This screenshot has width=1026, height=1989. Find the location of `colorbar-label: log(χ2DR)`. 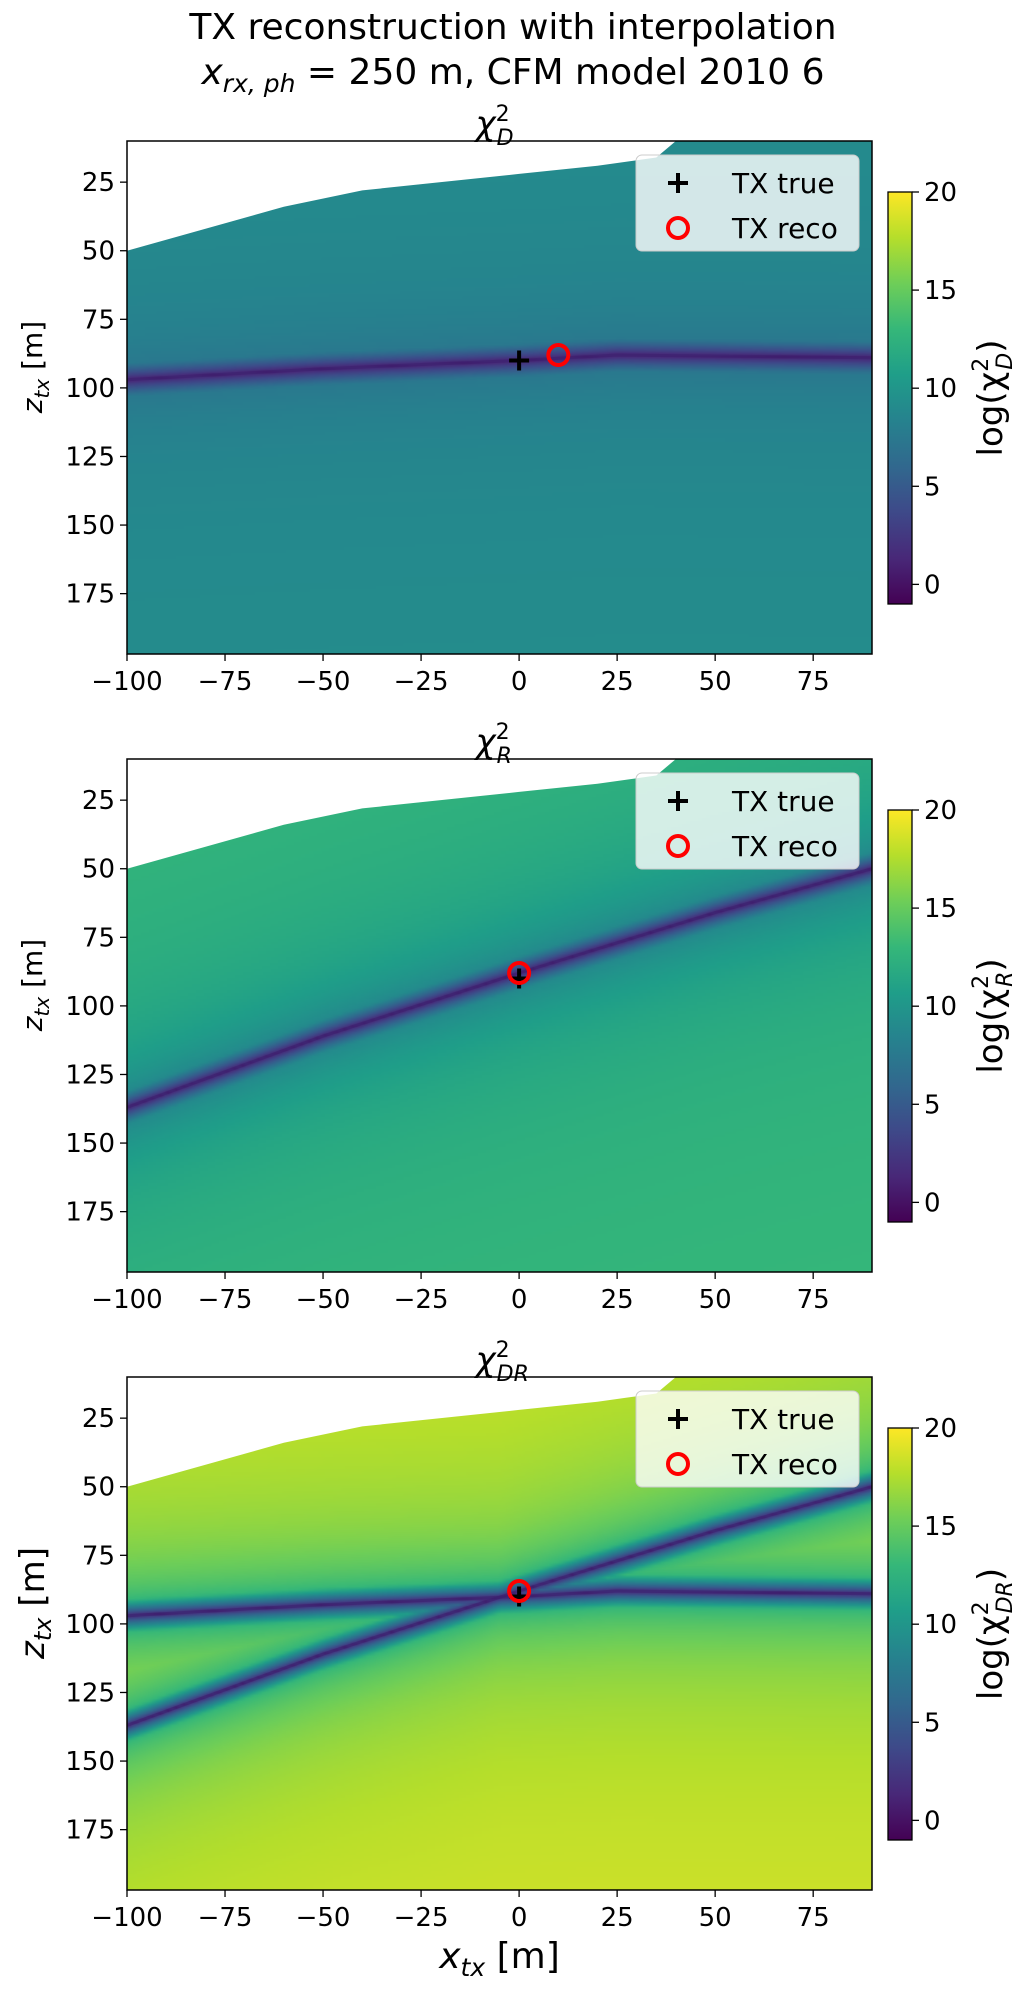

colorbar-label: log(χ2DR) is located at coordinates (993, 1634).